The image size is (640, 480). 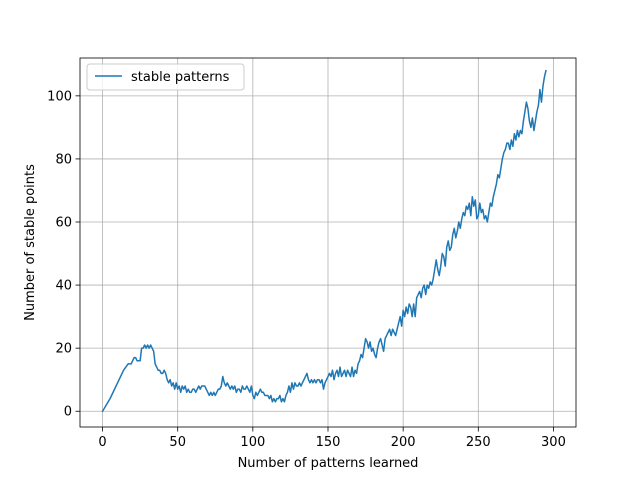 What do you see at coordinates (180, 77) in the screenshot?
I see `legend-label-stable-patterns: stable patterns` at bounding box center [180, 77].